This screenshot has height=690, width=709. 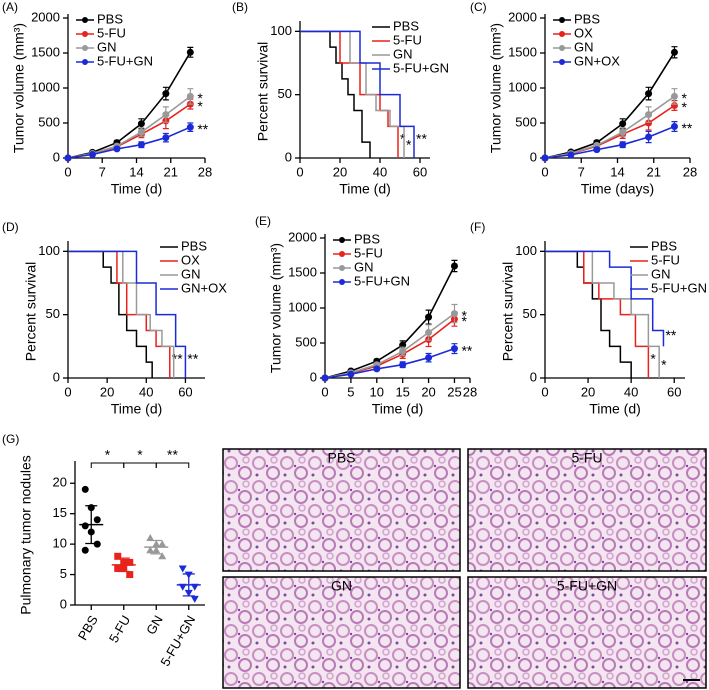 What do you see at coordinates (204, 287) in the screenshot?
I see `legend-label: GN+OX` at bounding box center [204, 287].